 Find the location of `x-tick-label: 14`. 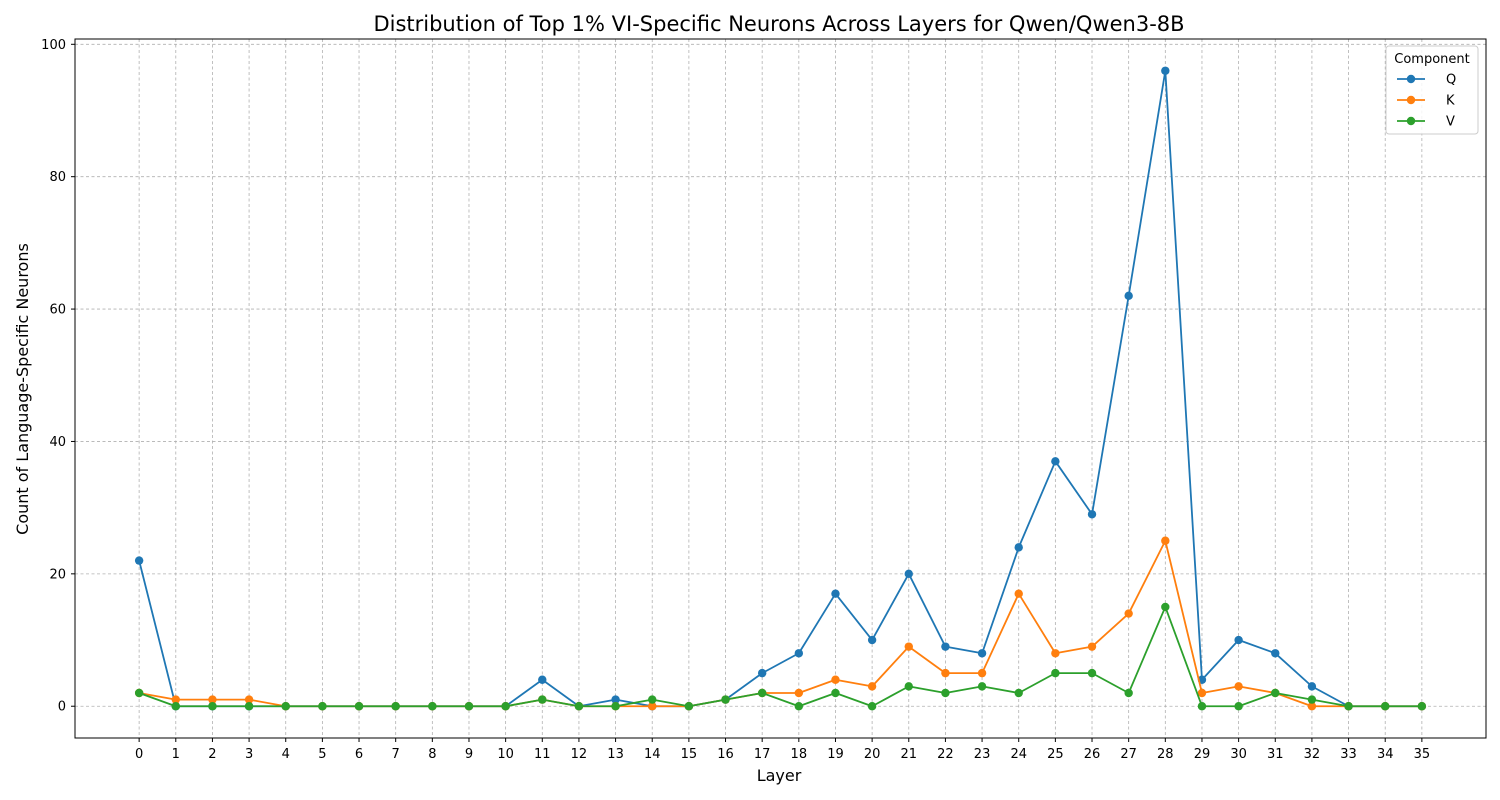

x-tick-label: 14 is located at coordinates (652, 754).